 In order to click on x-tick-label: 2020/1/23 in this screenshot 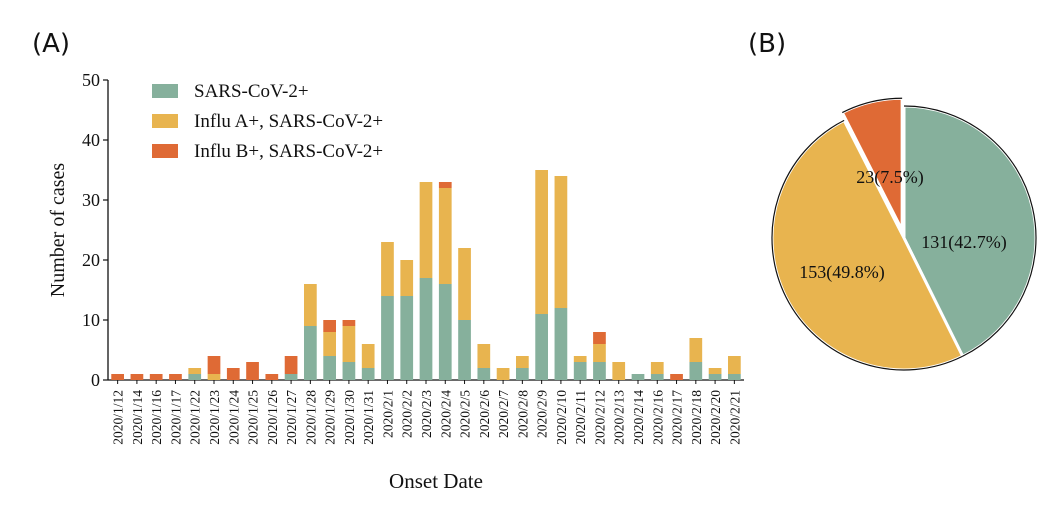, I will do `click(214, 417)`.